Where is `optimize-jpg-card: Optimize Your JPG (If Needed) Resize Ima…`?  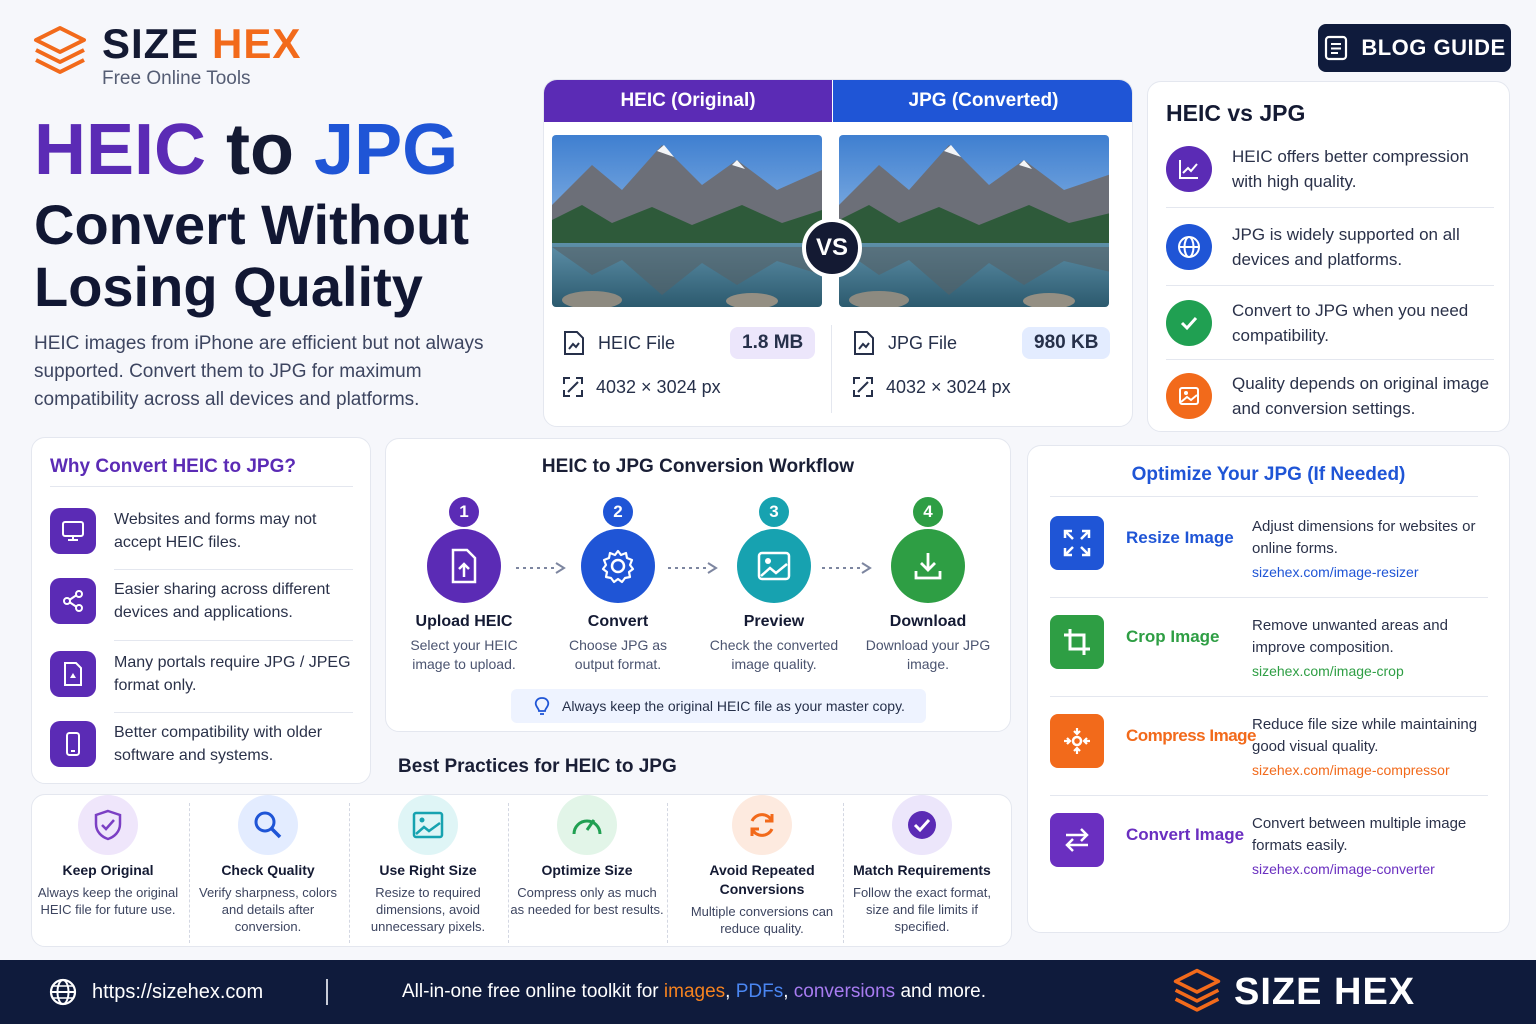
optimize-jpg-card: Optimize Your JPG (If Needed) Resize Ima… is located at coordinates (1268, 689).